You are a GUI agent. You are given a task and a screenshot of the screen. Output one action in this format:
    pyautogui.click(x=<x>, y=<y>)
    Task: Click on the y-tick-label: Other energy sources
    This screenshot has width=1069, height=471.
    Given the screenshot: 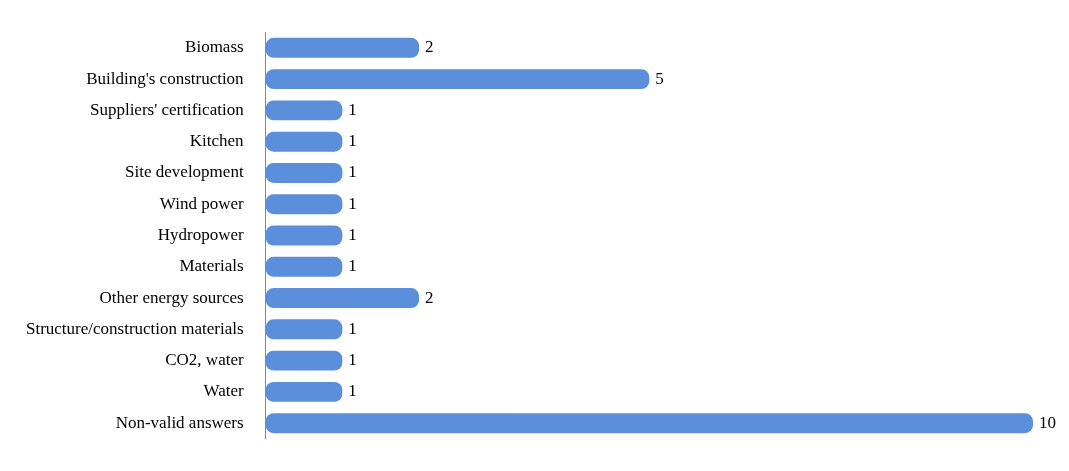 What is the action you would take?
    pyautogui.click(x=171, y=297)
    